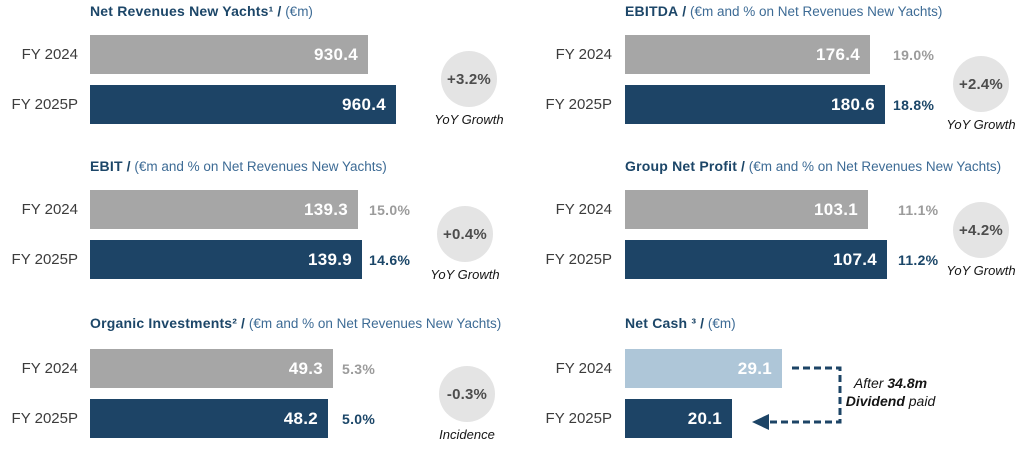 This screenshot has height=457, width=1027. I want to click on bar-row-fy2025p: FY 2025P 139.9 14.6%, so click(270, 259).